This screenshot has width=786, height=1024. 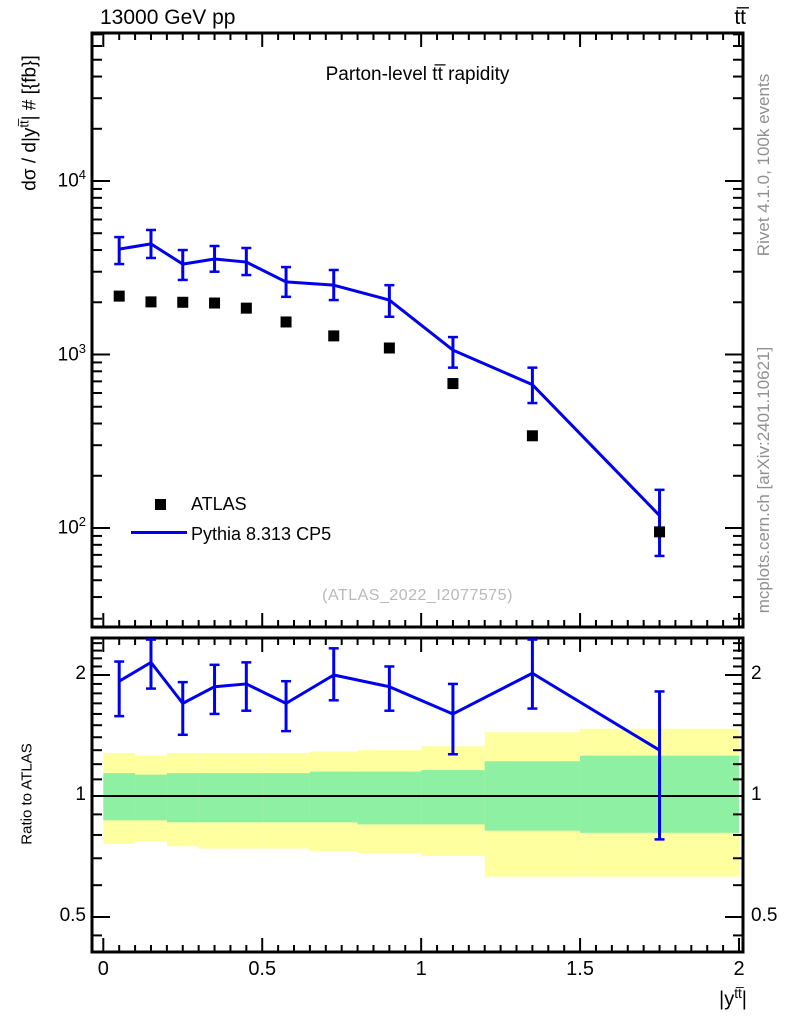 What do you see at coordinates (739, 969) in the screenshot?
I see `x-axis-tick-label: 2` at bounding box center [739, 969].